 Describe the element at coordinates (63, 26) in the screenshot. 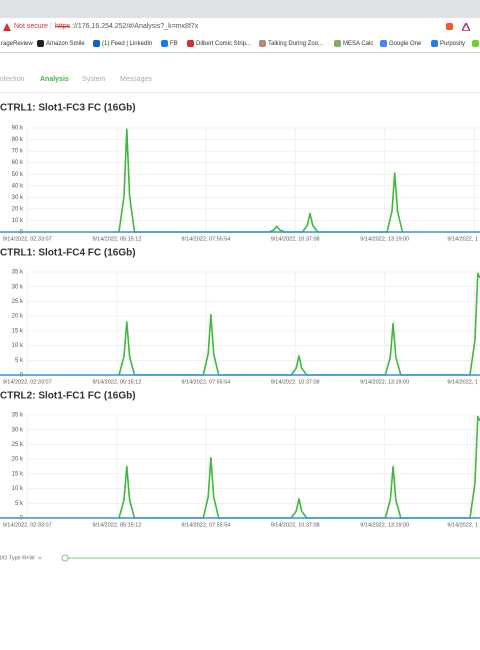

I see `url-scheme: https` at that location.